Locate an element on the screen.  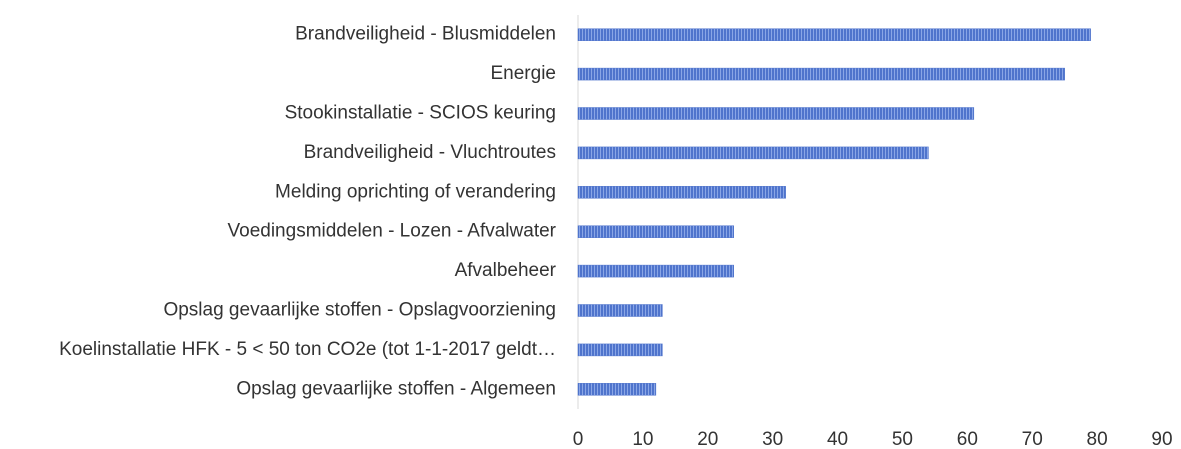
x-tick-label: 10 is located at coordinates (642, 439).